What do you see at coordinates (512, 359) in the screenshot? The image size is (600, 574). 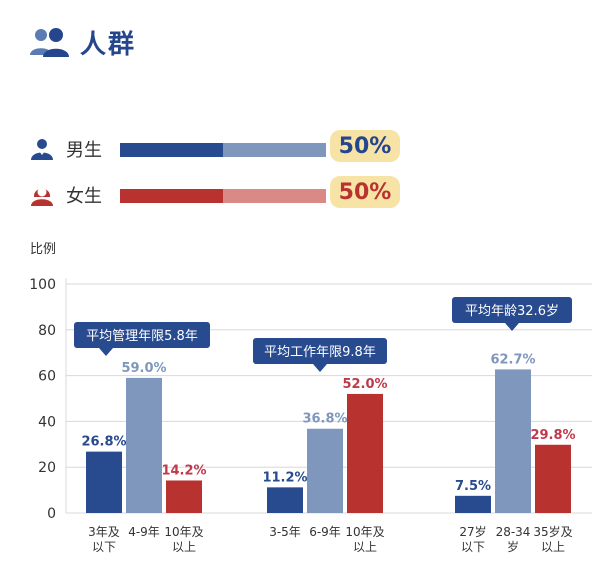 I see `bar-value-label: 62.7%` at bounding box center [512, 359].